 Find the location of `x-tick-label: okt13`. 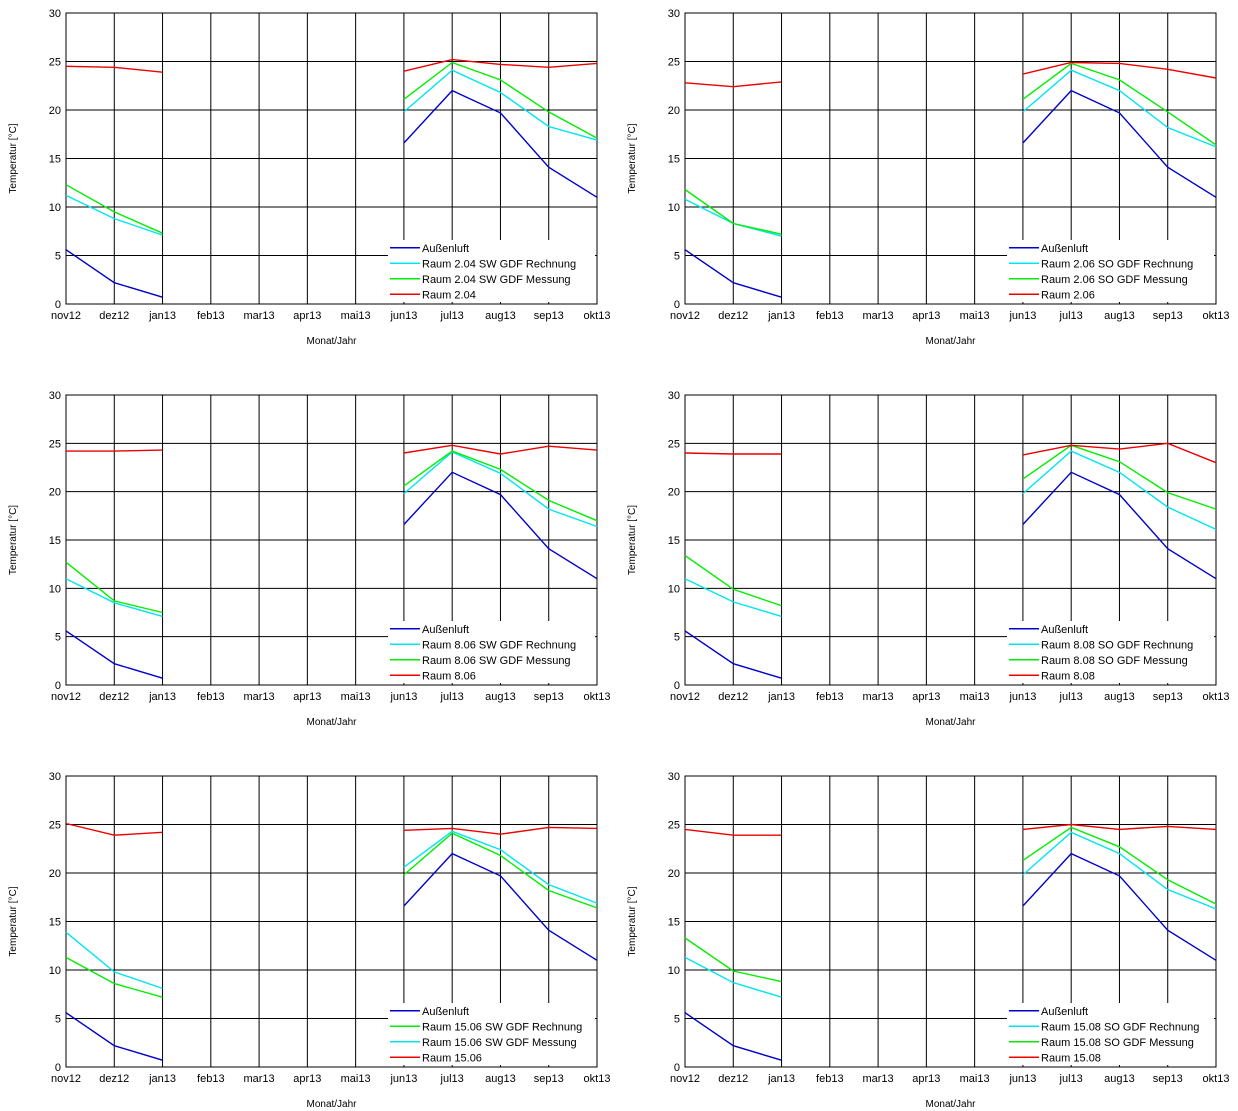

x-tick-label: okt13 is located at coordinates (597, 1079).